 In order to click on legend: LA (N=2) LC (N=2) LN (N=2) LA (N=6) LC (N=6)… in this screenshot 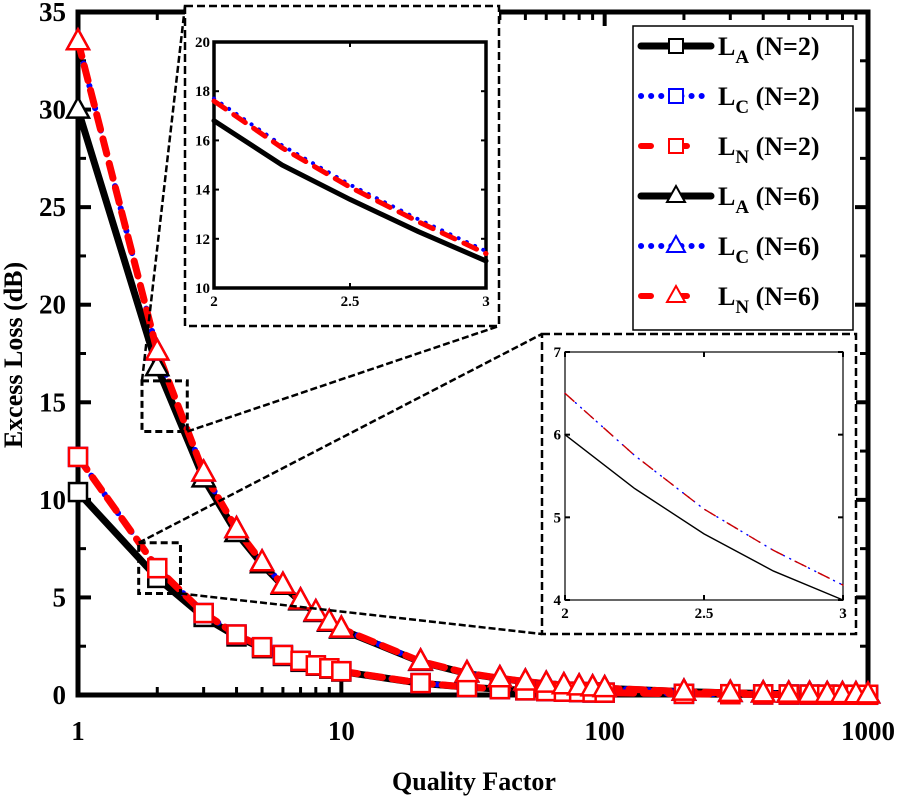, I will do `click(743, 178)`.